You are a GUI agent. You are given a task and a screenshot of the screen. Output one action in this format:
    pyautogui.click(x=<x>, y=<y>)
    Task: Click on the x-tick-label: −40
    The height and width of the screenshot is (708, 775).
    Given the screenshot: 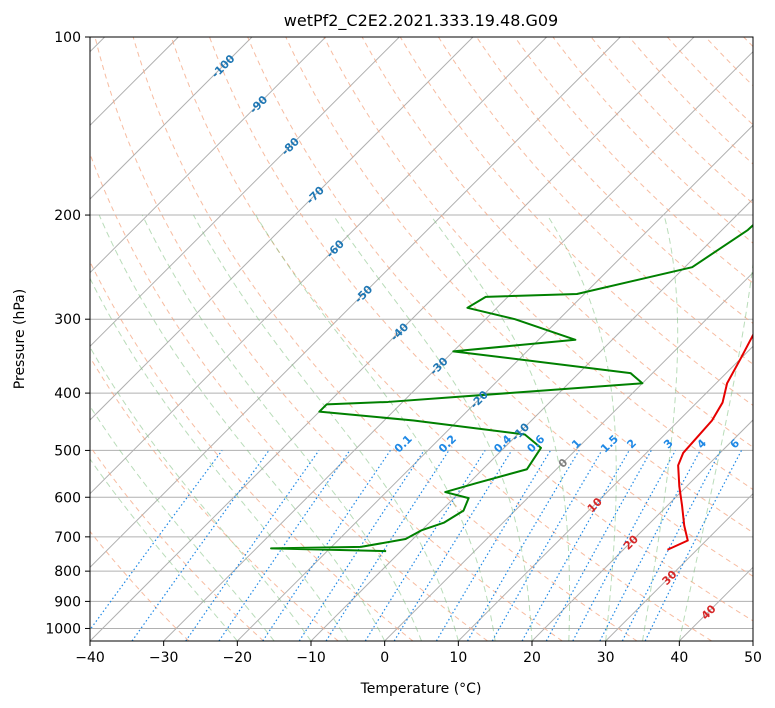 What is the action you would take?
    pyautogui.click(x=90, y=658)
    